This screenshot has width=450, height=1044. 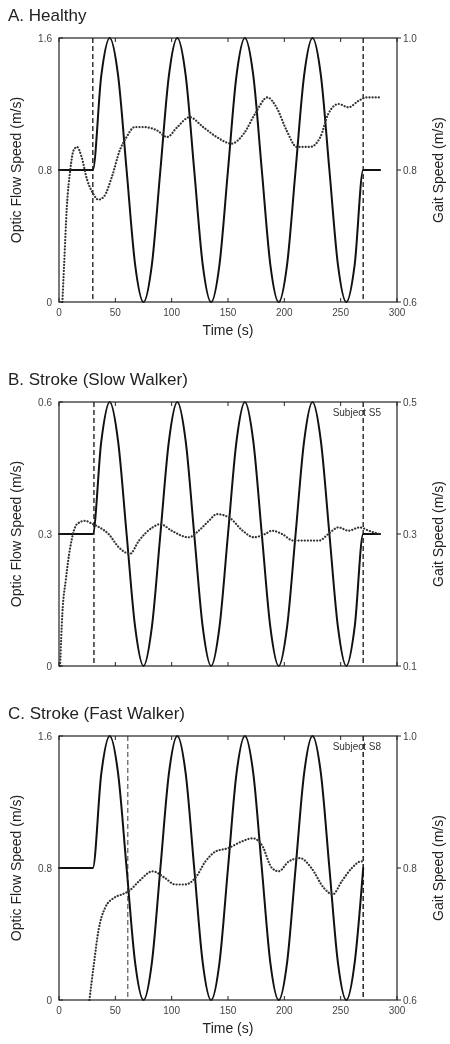 What do you see at coordinates (45, 402) in the screenshot?
I see `y-tick-label: 0.6` at bounding box center [45, 402].